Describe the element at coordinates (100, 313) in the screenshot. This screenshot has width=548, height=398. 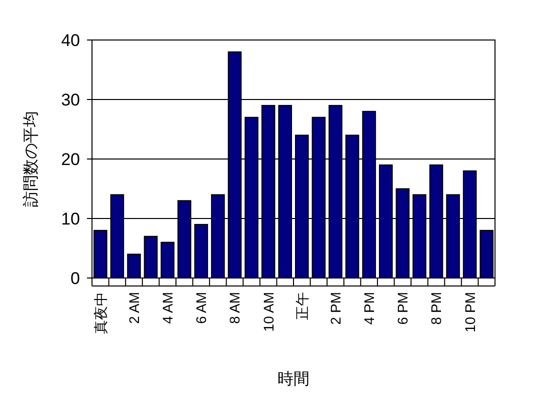
I see `x-tick-label: 真夜中` at that location.